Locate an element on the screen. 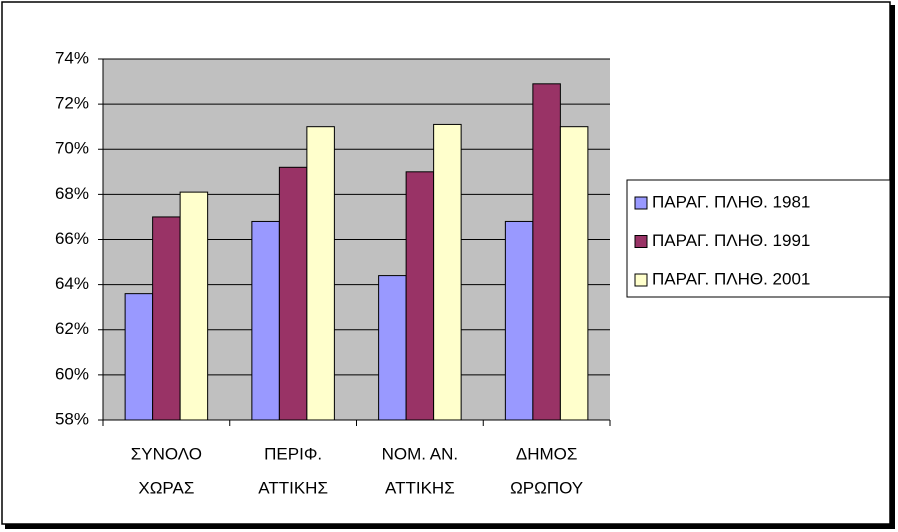  legend-label: ΠΑΡΑΓ. ΠΛΗΘ. 1981 is located at coordinates (731, 201).